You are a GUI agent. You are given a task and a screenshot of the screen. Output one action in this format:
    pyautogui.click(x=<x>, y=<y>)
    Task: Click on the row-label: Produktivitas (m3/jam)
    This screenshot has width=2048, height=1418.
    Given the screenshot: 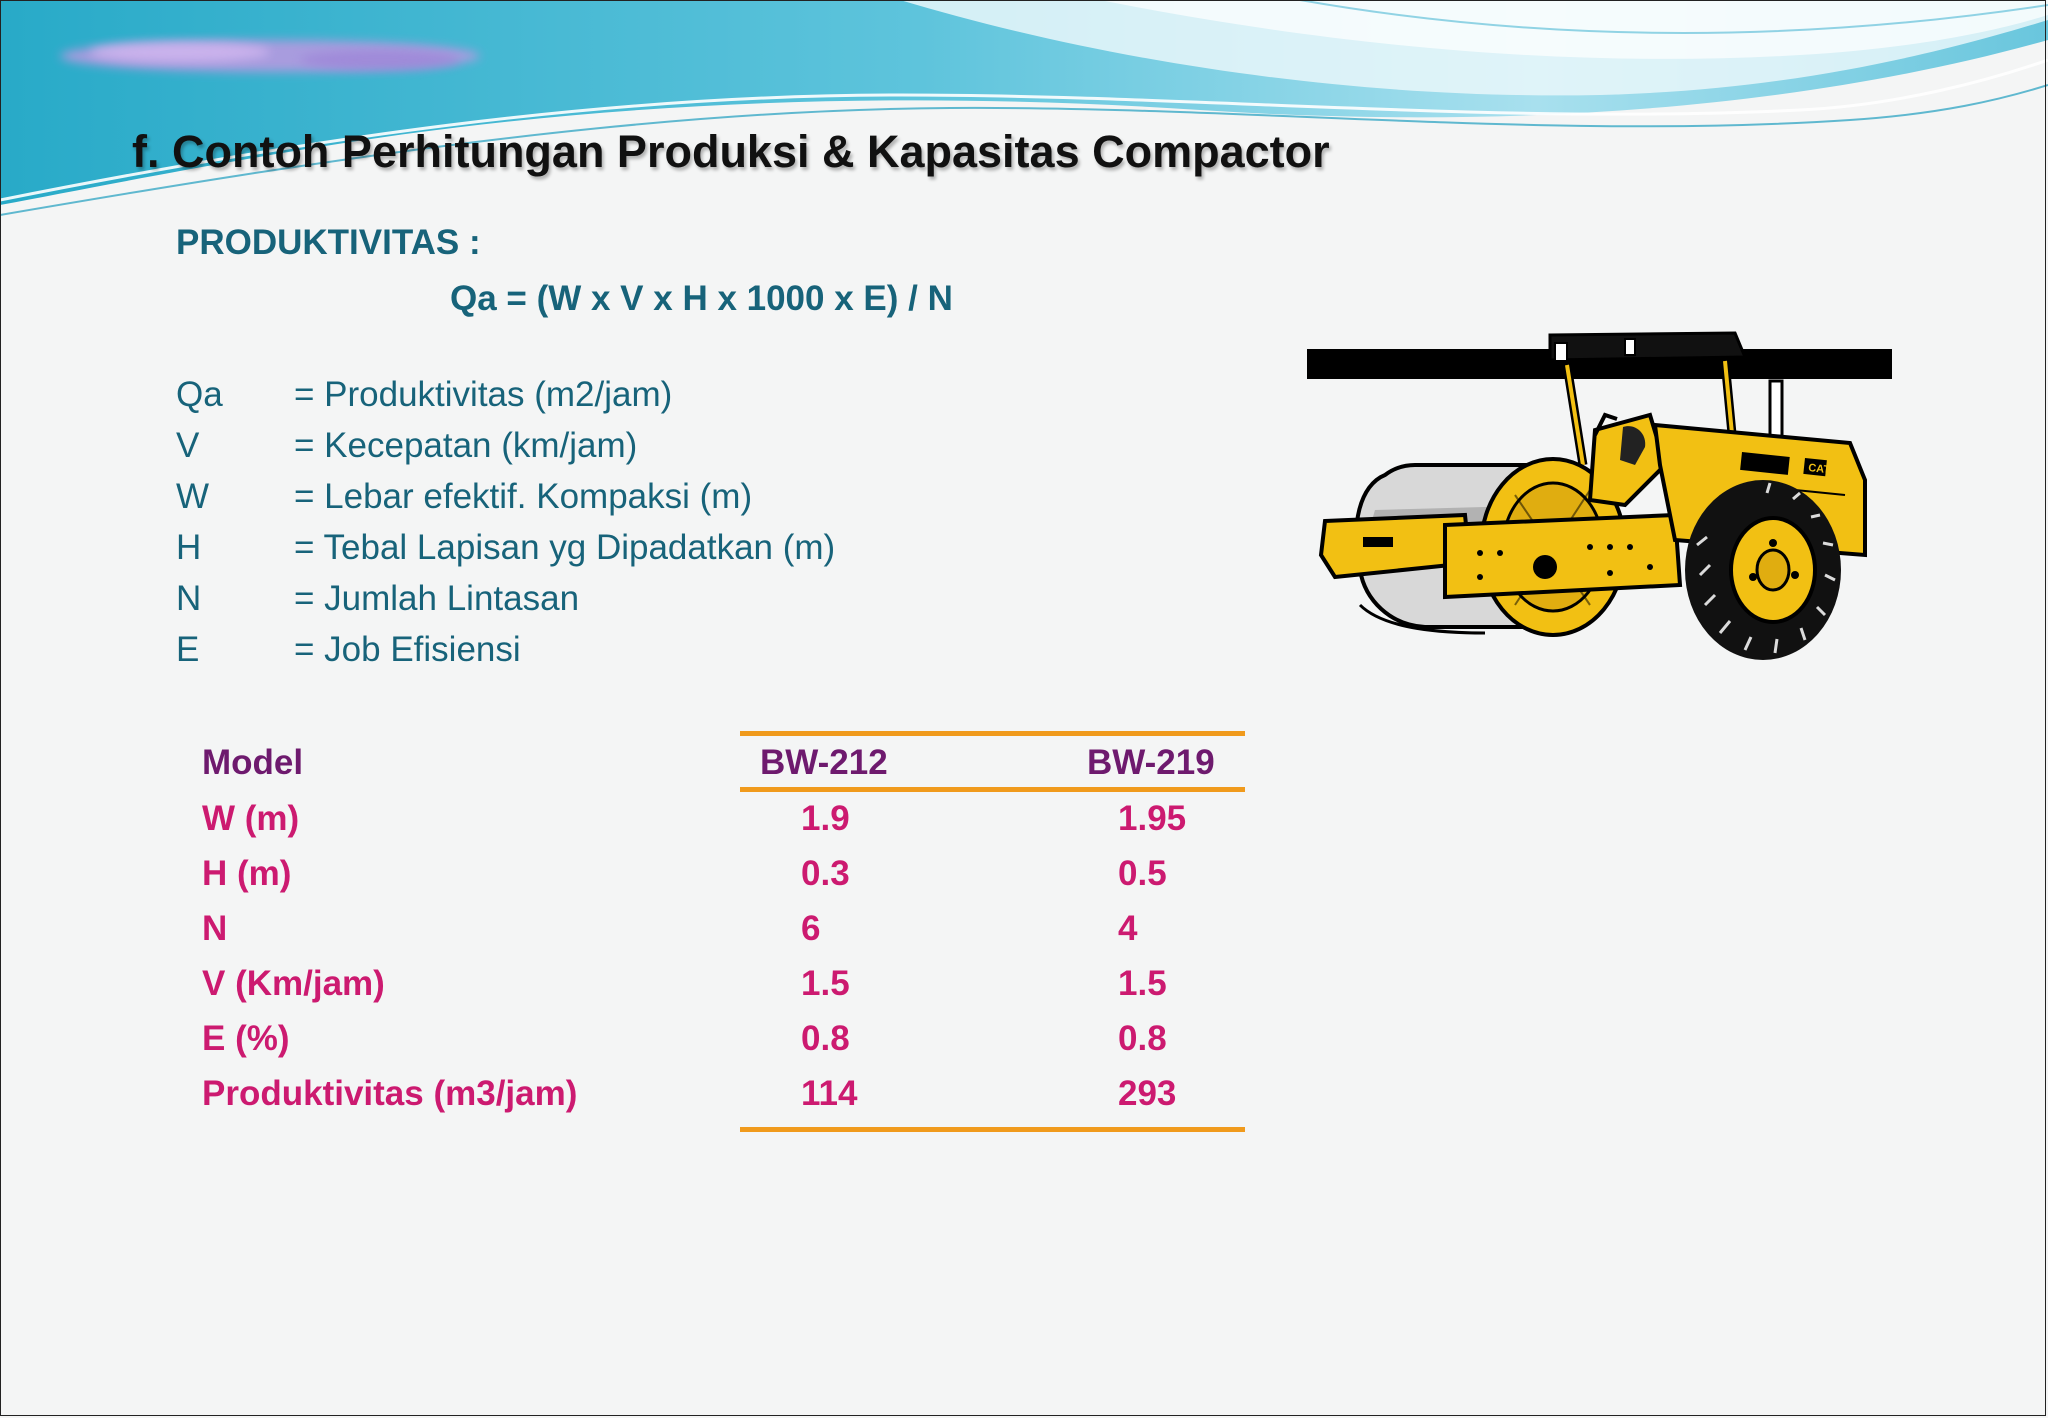 What is the action you would take?
    pyautogui.click(x=390, y=1093)
    